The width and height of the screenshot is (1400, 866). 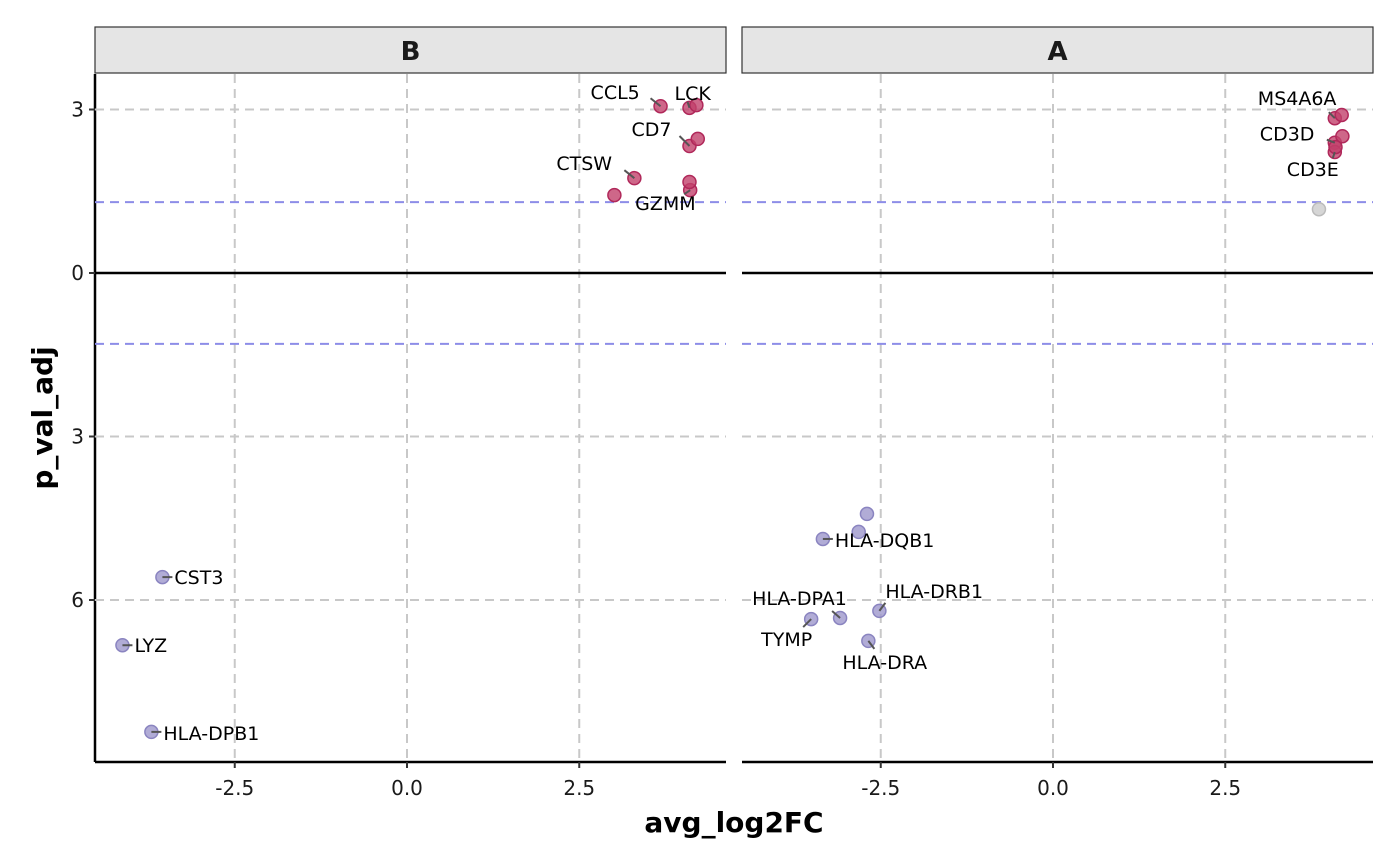 I want to click on point-label: LYZ, so click(x=150, y=646).